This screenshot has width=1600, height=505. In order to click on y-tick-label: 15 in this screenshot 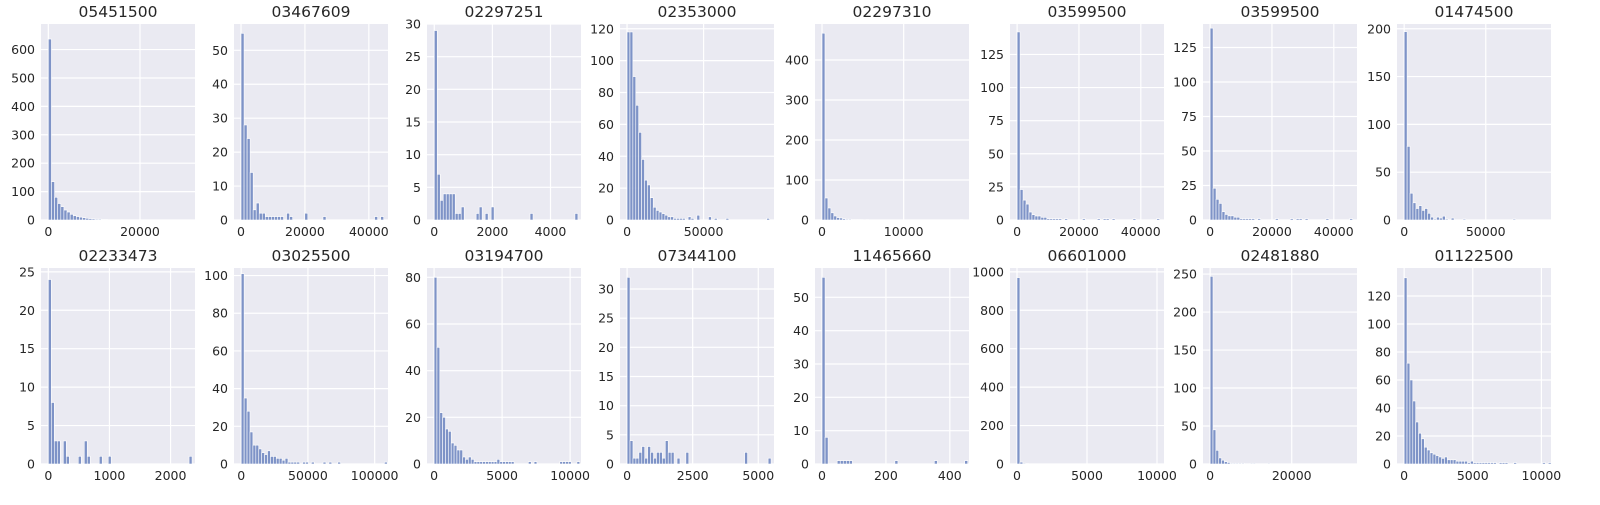, I will do `click(606, 376)`.